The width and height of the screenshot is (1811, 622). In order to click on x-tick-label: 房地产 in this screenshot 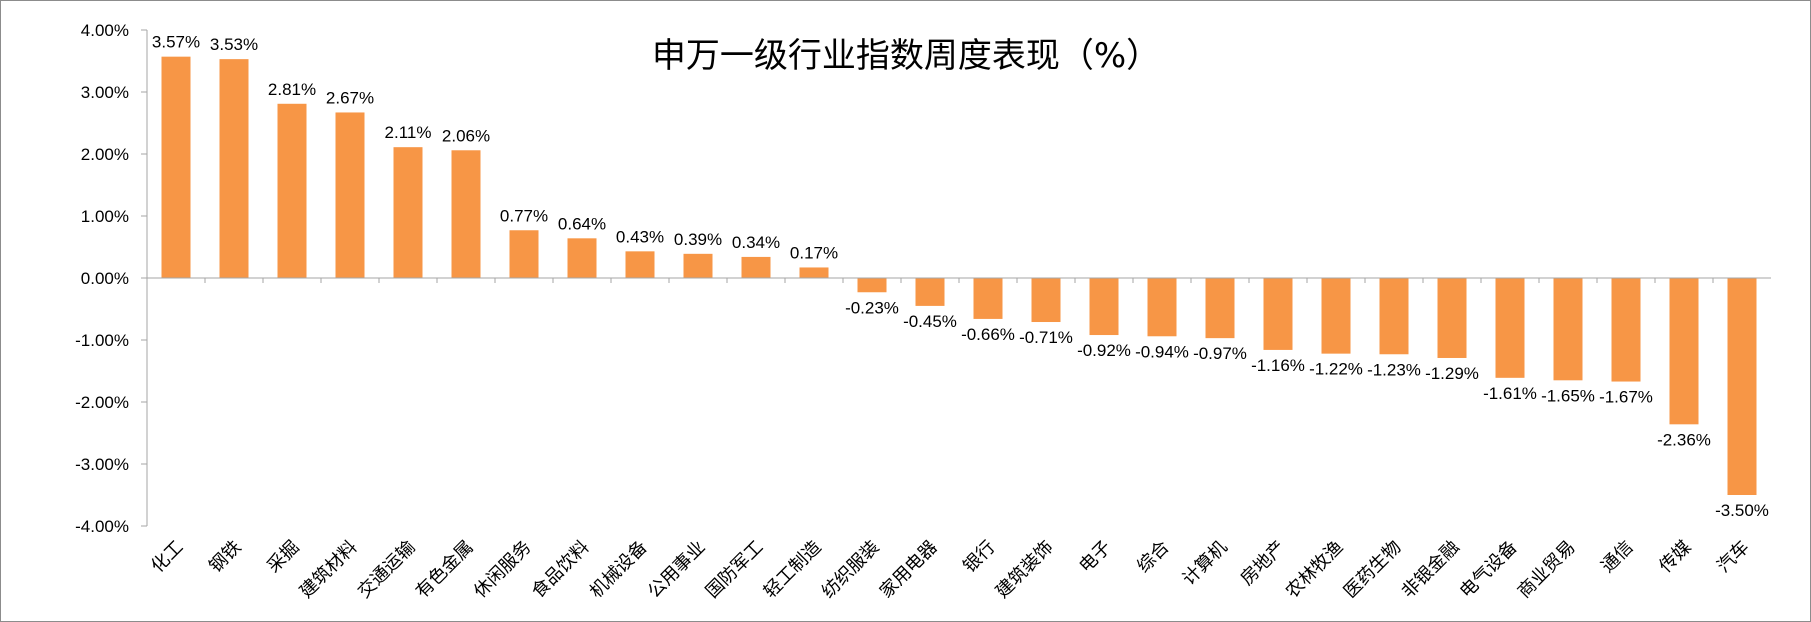, I will do `click(1263, 563)`.